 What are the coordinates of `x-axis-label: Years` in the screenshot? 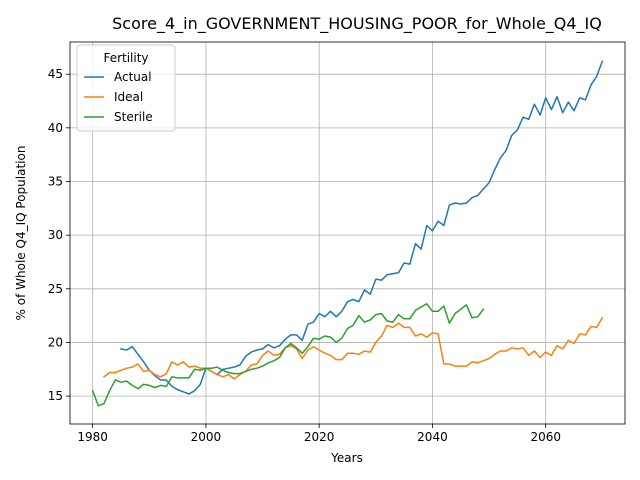 It's located at (346, 458).